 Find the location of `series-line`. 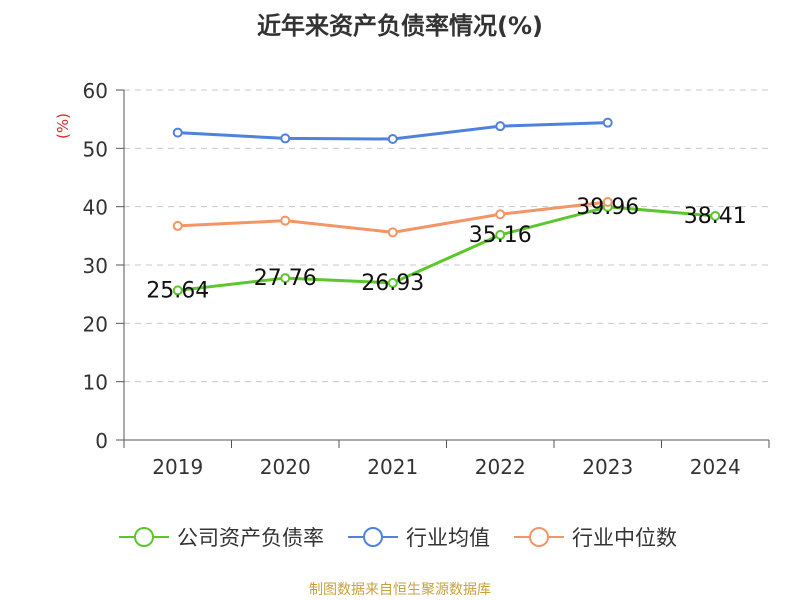

series-line is located at coordinates (446, 248).